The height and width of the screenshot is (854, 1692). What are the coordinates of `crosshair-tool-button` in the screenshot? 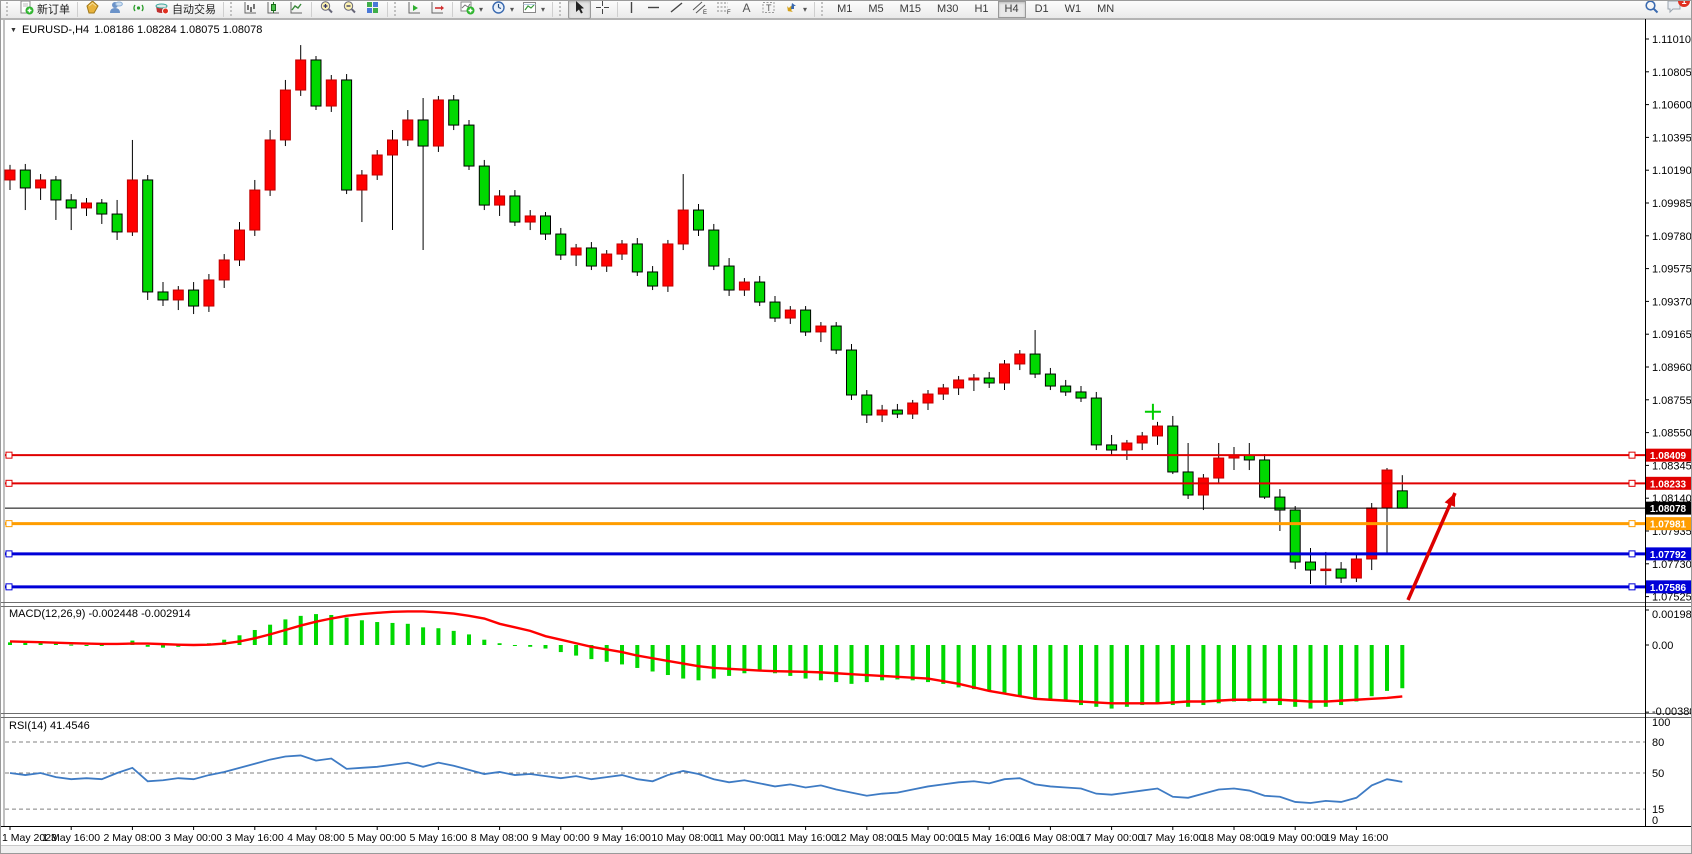 It's located at (602, 9).